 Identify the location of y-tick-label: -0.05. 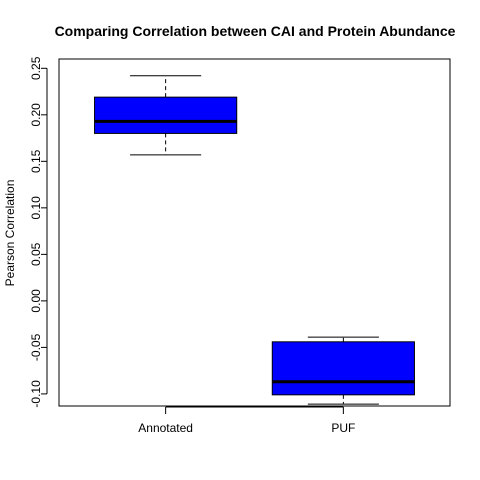
(36, 347).